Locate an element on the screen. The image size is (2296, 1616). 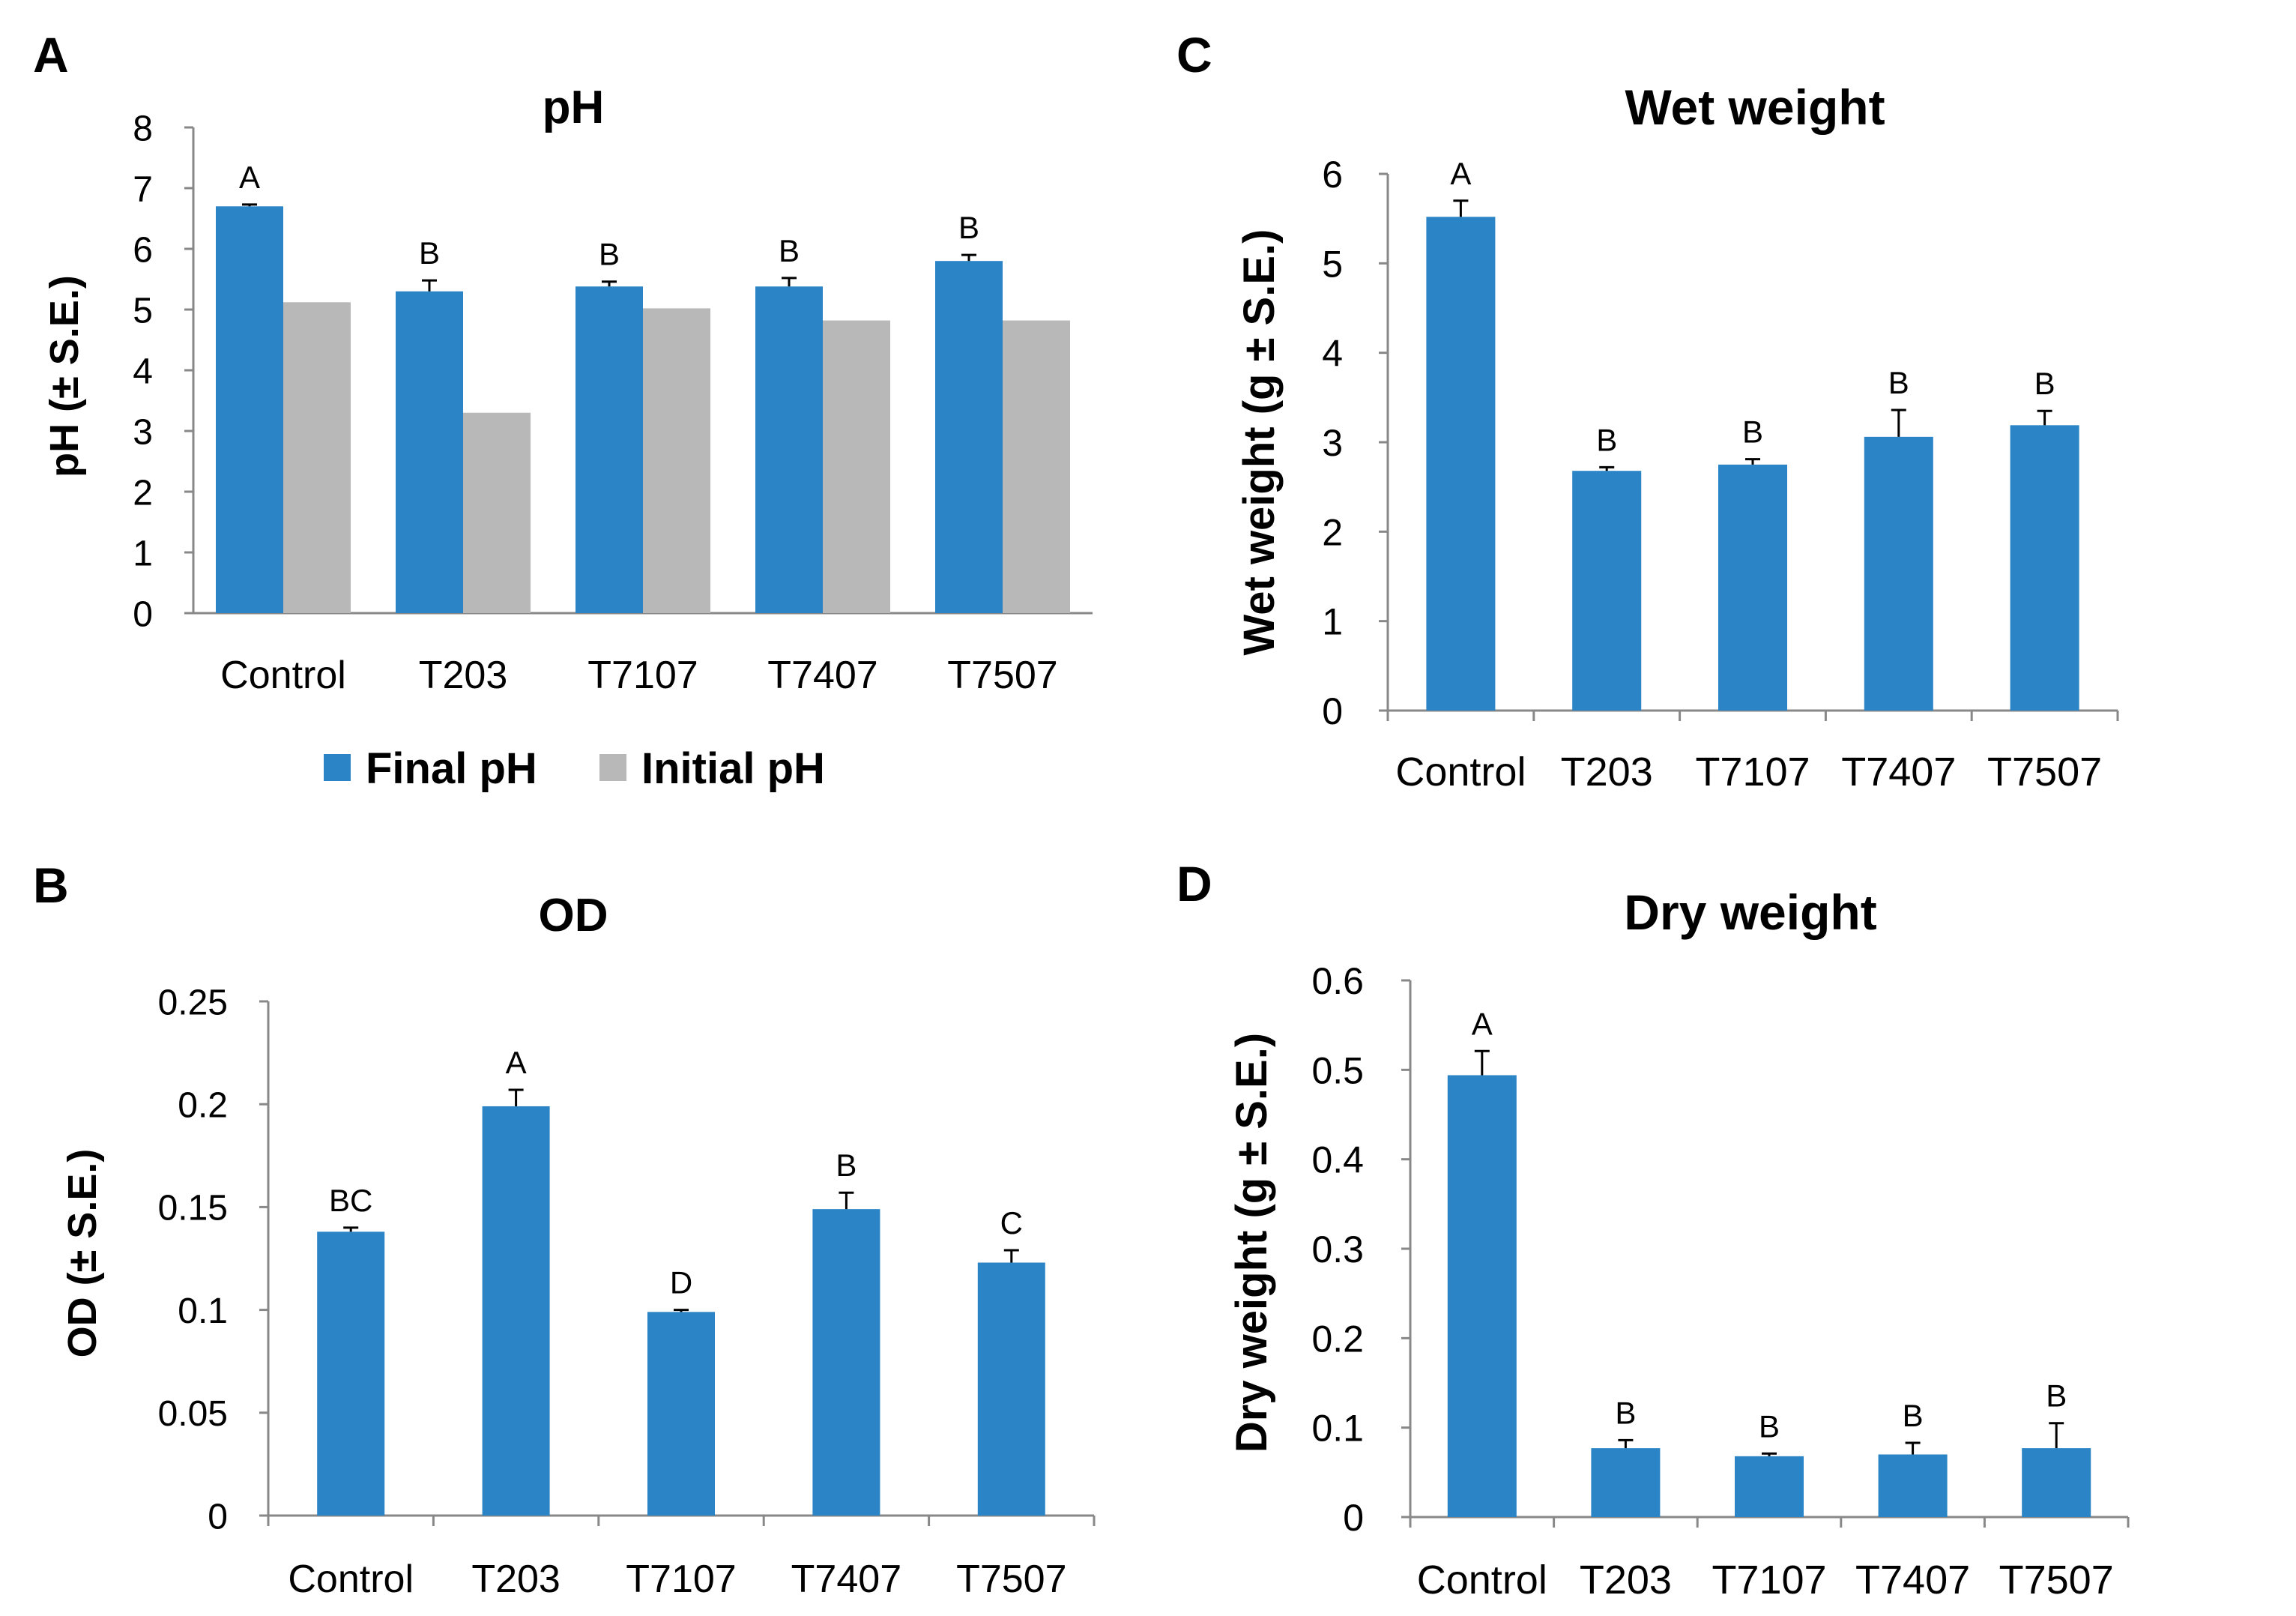
panel-a-title: pH is located at coordinates (574, 107).